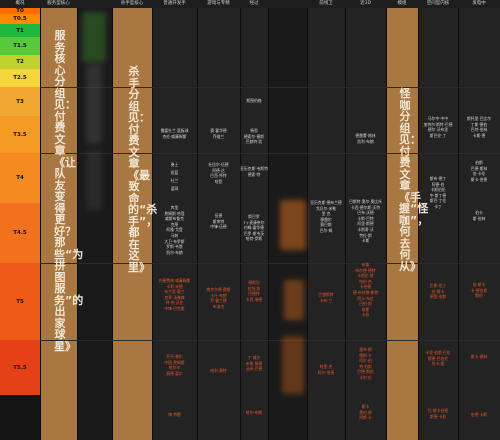 This screenshot has height=440, width=500. What do you see at coordinates (365, 141) in the screenshot?
I see `player-name: 凯利·布朗` at bounding box center [365, 141].